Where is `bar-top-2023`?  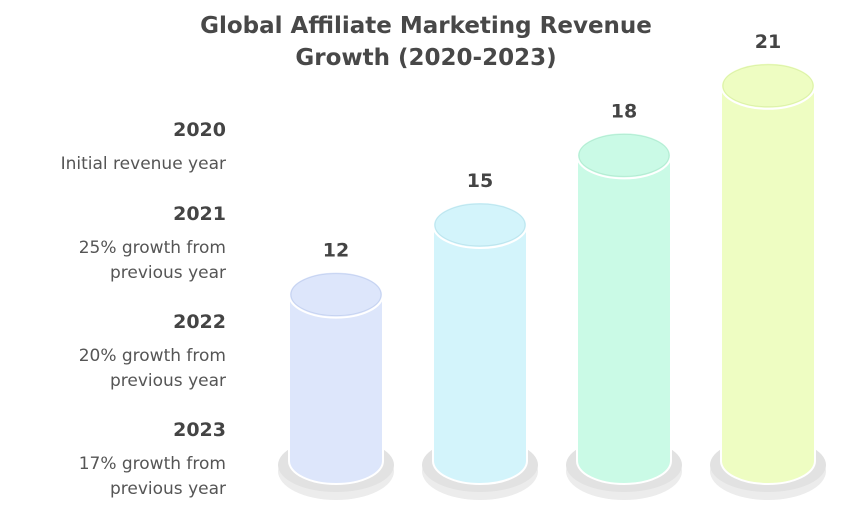
bar-top-2023 is located at coordinates (768, 85).